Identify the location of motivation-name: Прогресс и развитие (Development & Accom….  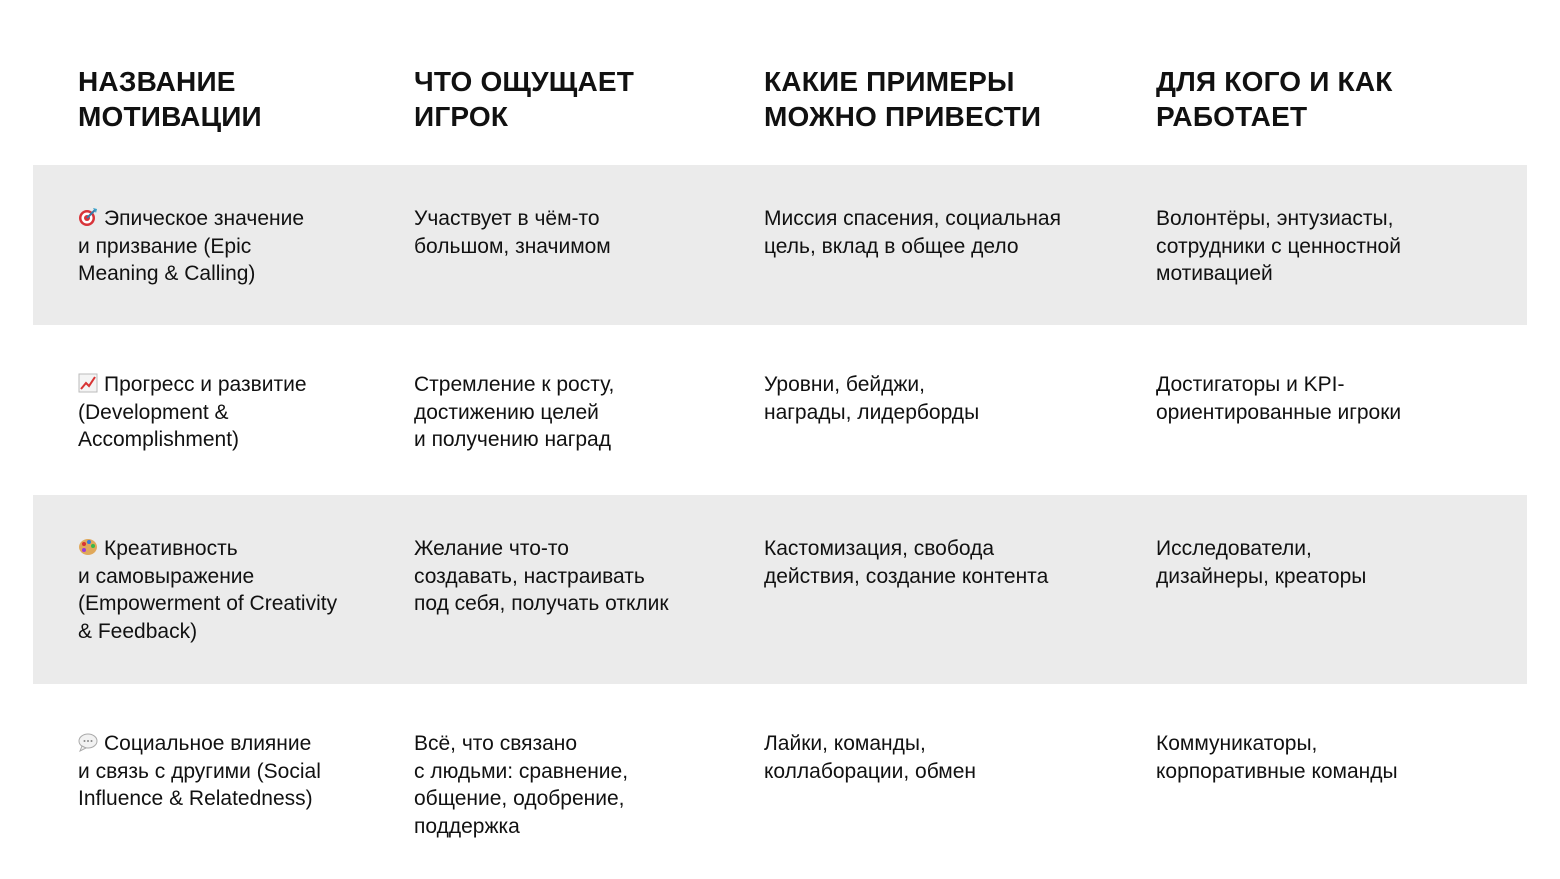
(192, 412).